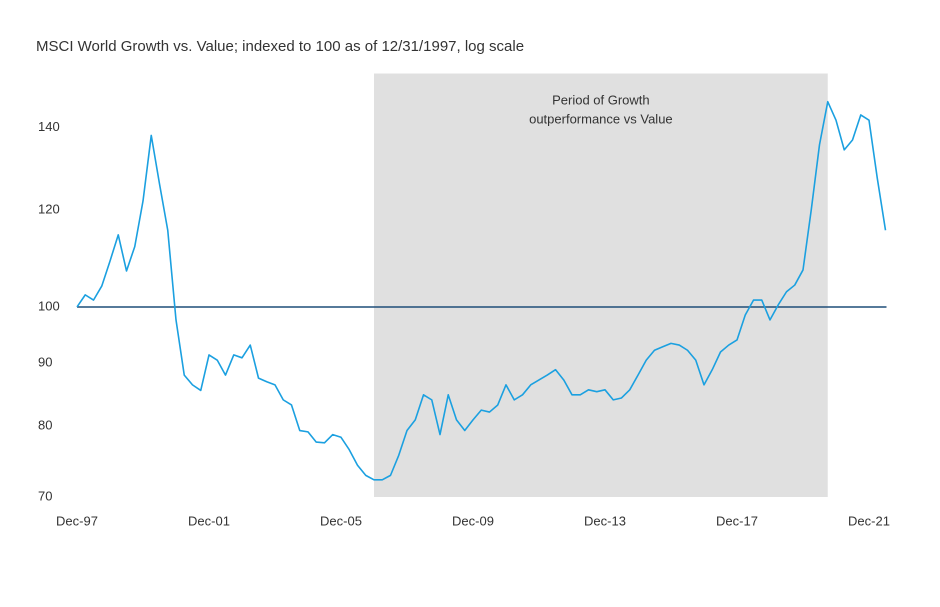 The image size is (940, 607). What do you see at coordinates (473, 520) in the screenshot?
I see `x-tick-label: Dec-09` at bounding box center [473, 520].